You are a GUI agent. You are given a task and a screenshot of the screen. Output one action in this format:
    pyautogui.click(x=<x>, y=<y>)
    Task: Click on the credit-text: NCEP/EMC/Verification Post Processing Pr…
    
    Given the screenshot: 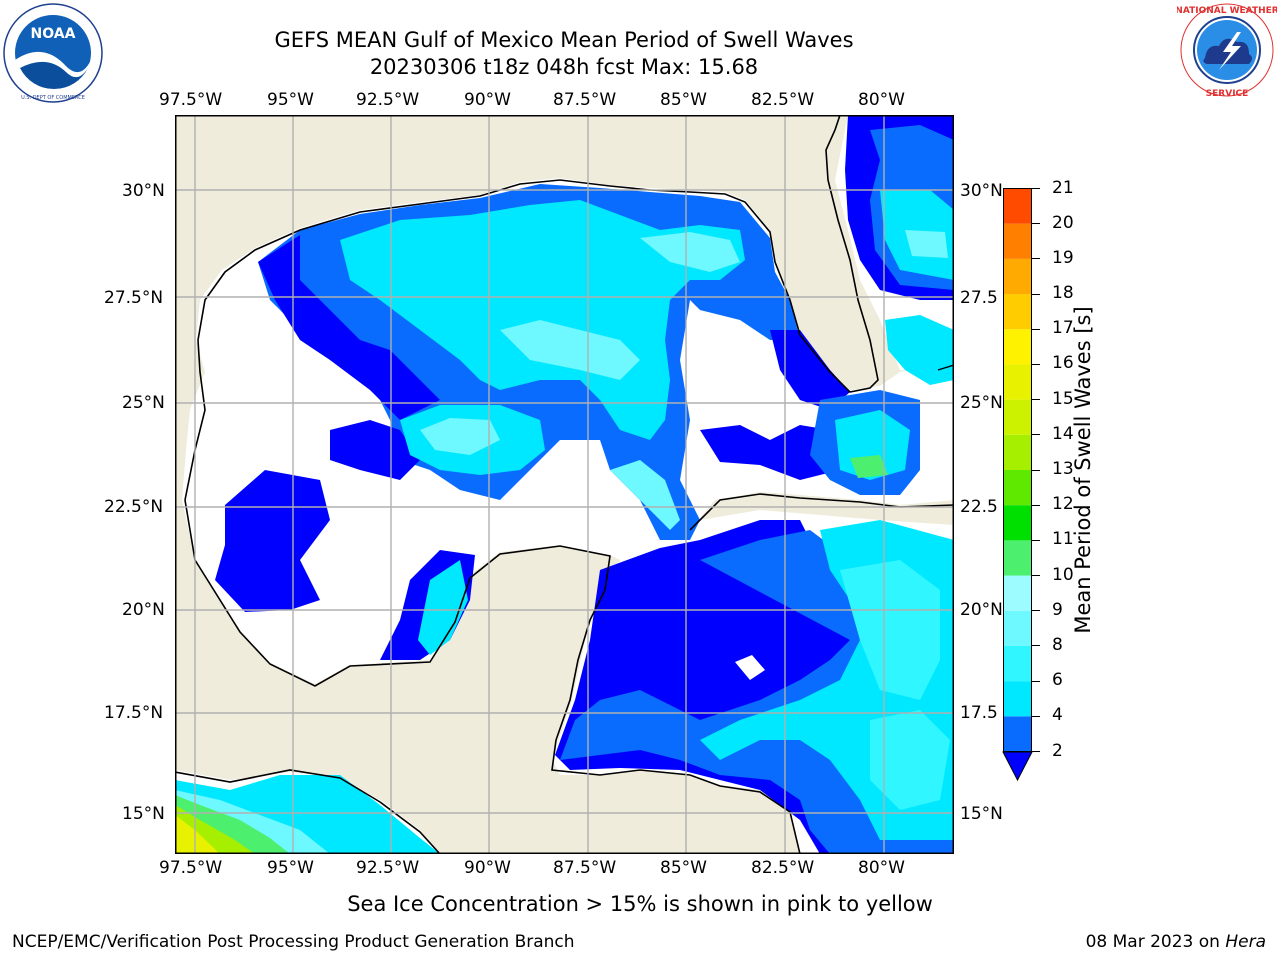 What is the action you would take?
    pyautogui.click(x=293, y=942)
    